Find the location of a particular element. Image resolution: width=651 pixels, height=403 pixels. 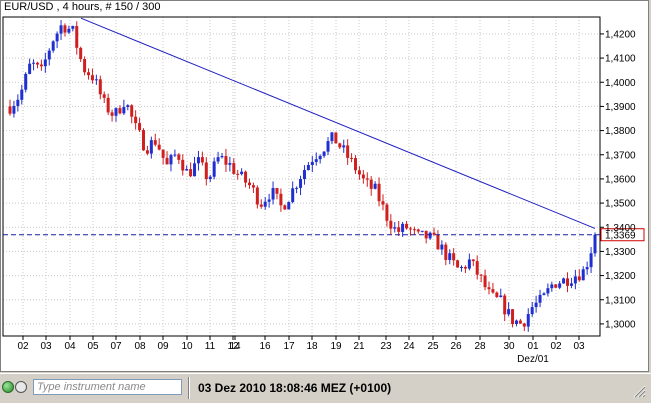

y-tick-label: 1,4100 is located at coordinates (620, 59).